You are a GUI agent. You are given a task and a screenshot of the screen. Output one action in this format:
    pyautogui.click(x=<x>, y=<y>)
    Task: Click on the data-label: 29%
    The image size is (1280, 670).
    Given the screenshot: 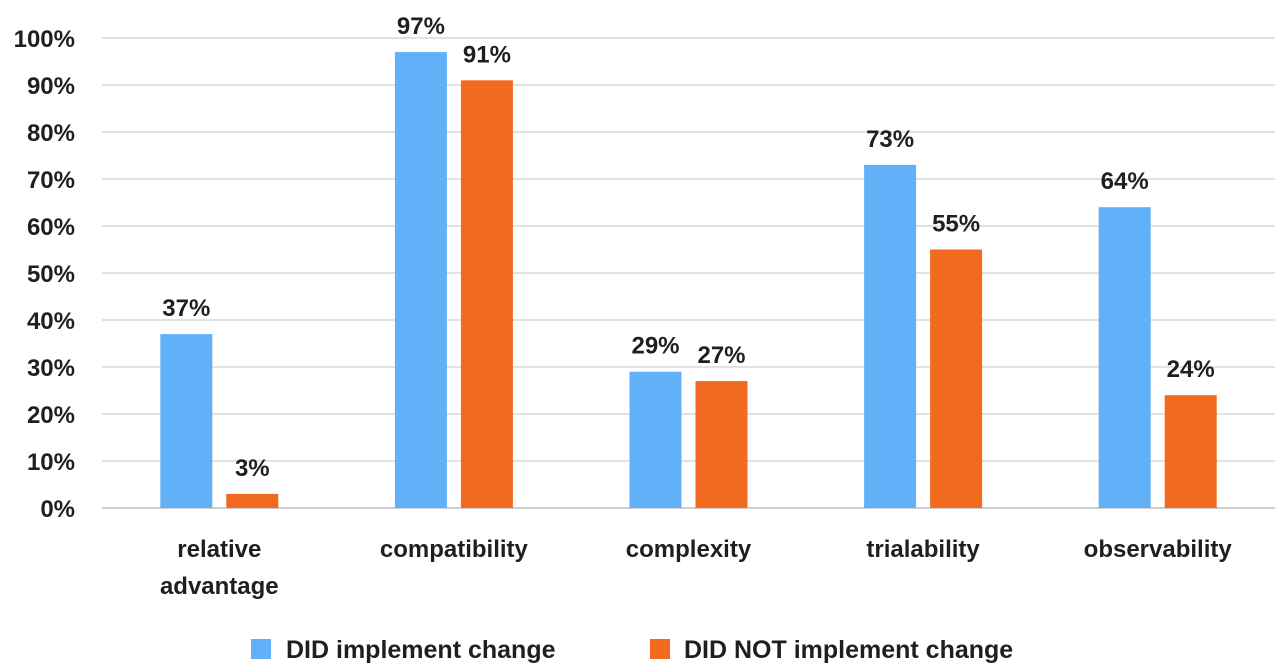 What is the action you would take?
    pyautogui.click(x=655, y=346)
    